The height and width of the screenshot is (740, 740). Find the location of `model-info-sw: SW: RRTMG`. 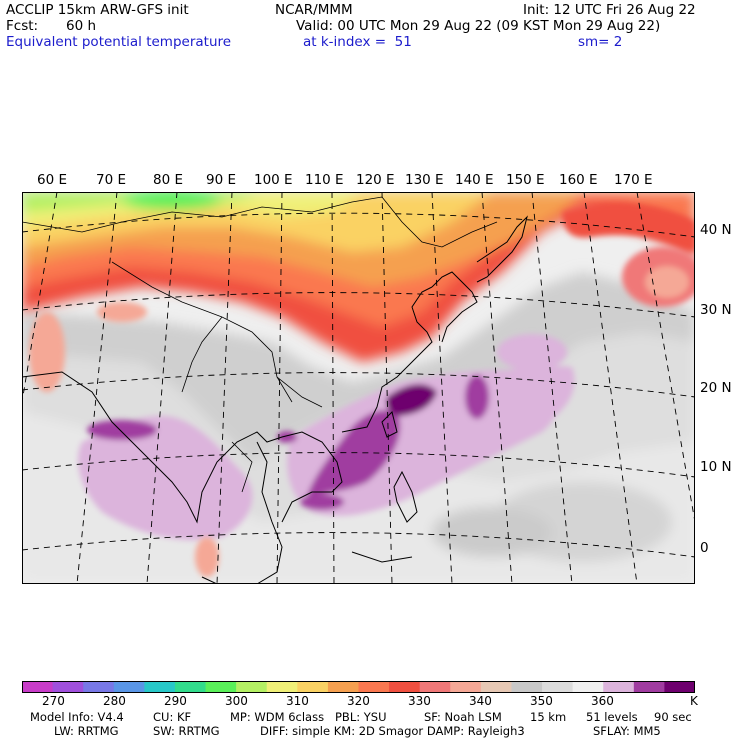

model-info-sw: SW: RRTMG is located at coordinates (186, 731).